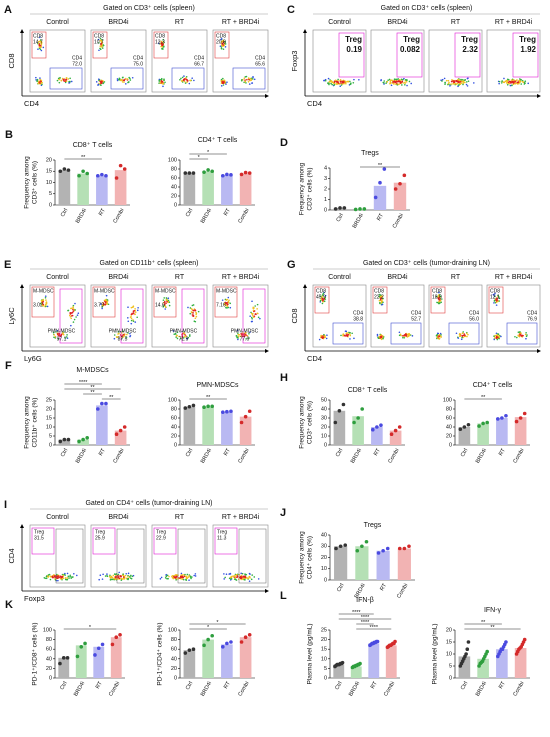 The image size is (550, 737). What do you see at coordinates (416, 319) in the screenshot?
I see `gate-value: 52.7` at bounding box center [416, 319].